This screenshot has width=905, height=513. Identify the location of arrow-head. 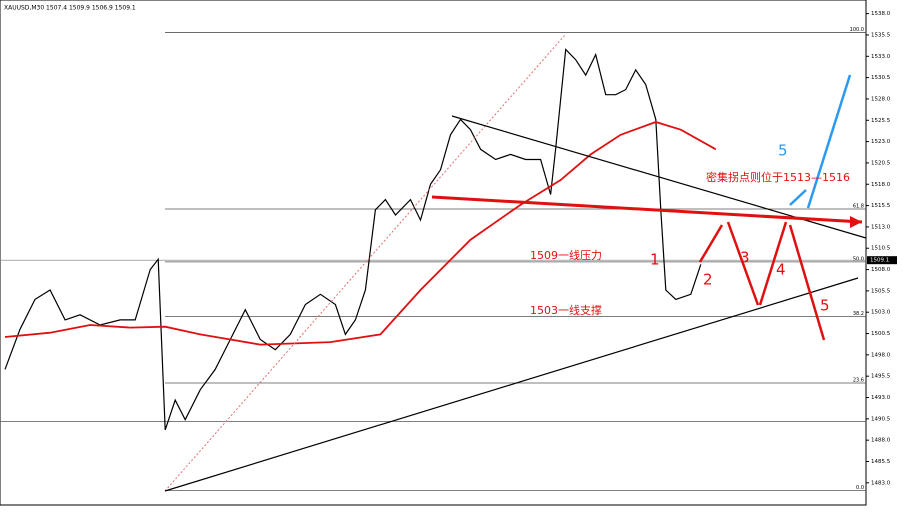
(856, 222).